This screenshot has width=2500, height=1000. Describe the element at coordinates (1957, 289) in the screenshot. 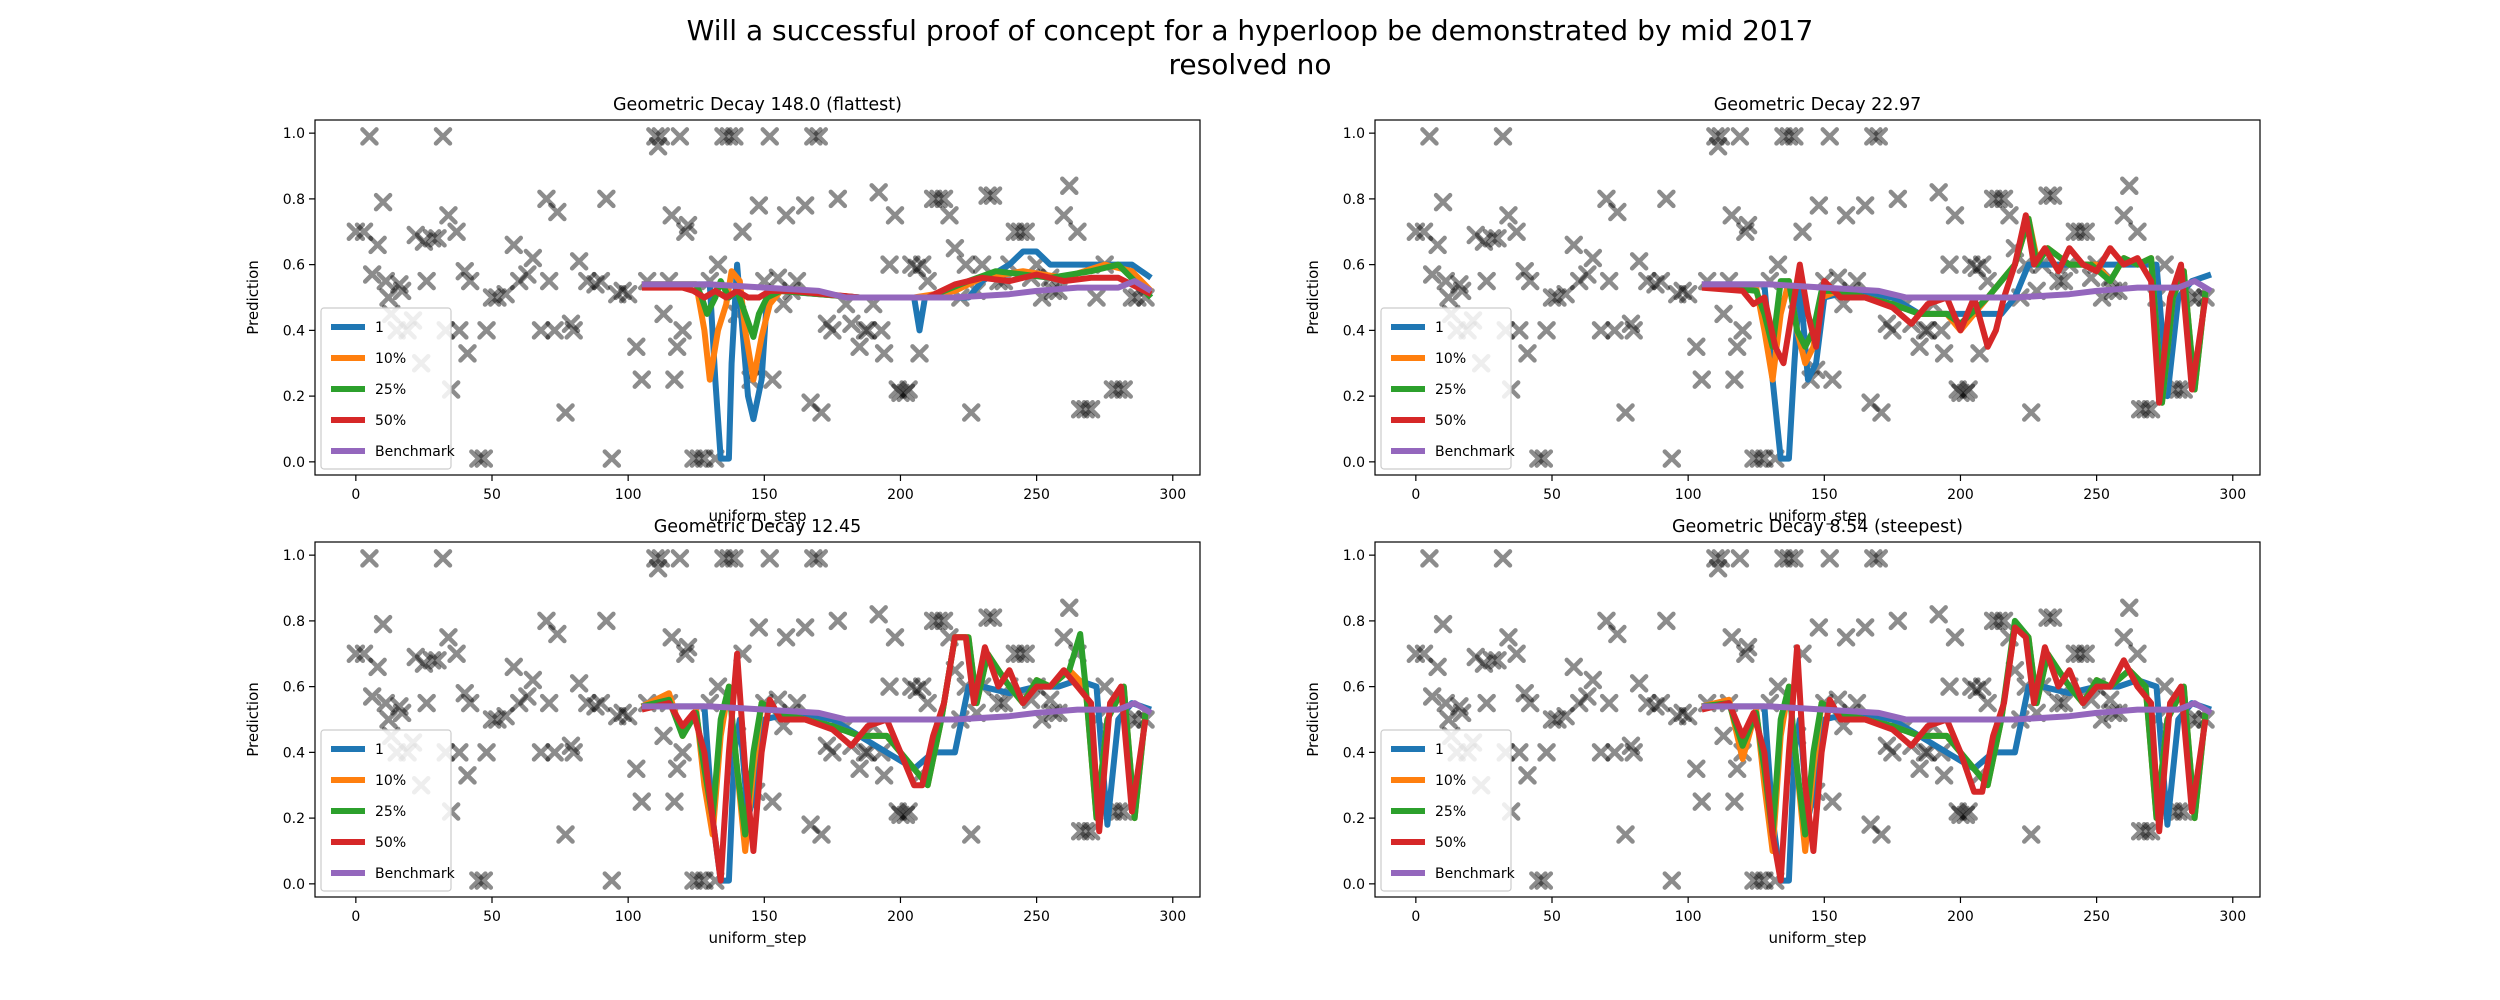

I see `series-line-benchmark` at that location.